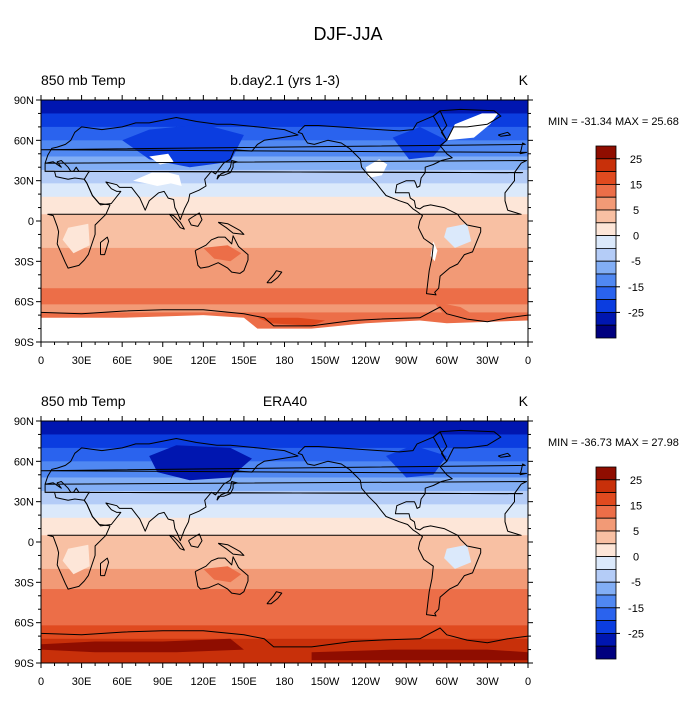 The height and width of the screenshot is (705, 700). Describe the element at coordinates (285, 80) in the screenshot. I see `panel-1-center-title: b.day2.1 (yrs 1-3)` at that location.